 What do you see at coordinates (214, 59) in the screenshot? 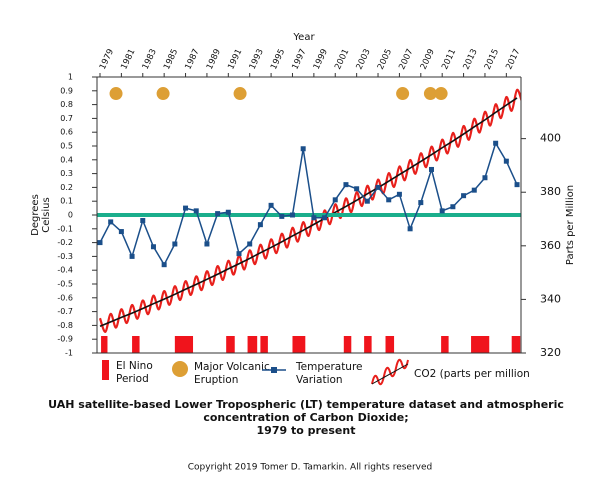
I see `x-tick-label: 1989` at bounding box center [214, 59].